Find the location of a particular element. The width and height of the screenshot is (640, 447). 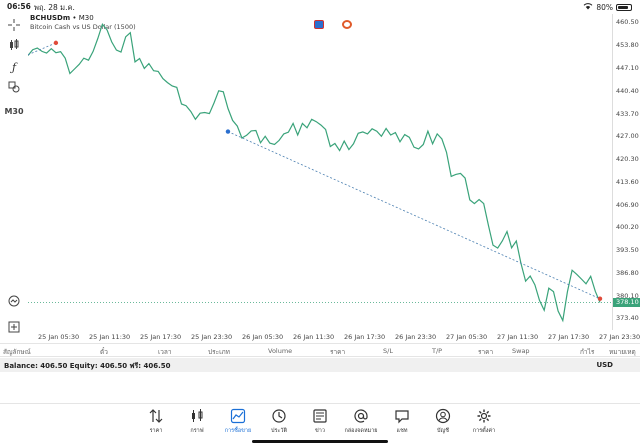

status-date: พฤ. 28 ม.ค. is located at coordinates (54, 7).